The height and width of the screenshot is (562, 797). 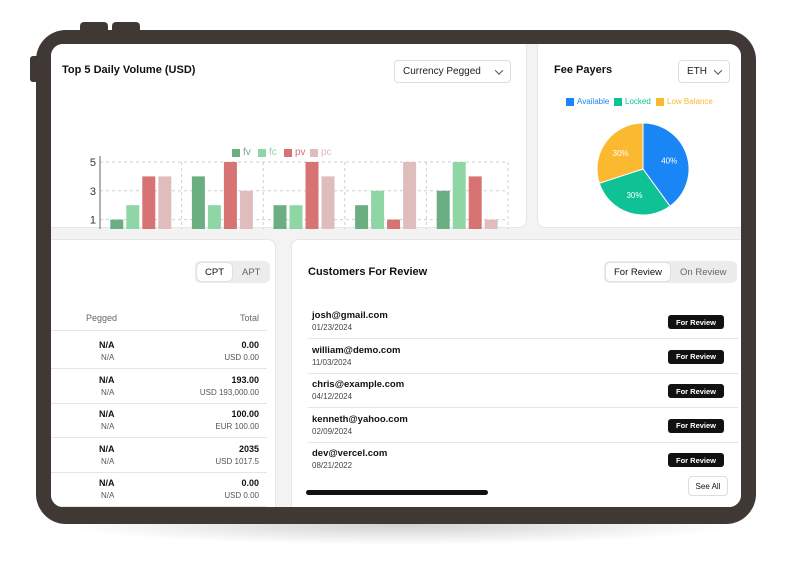 I want to click on customer-date: 01/23/2024, so click(x=332, y=327).